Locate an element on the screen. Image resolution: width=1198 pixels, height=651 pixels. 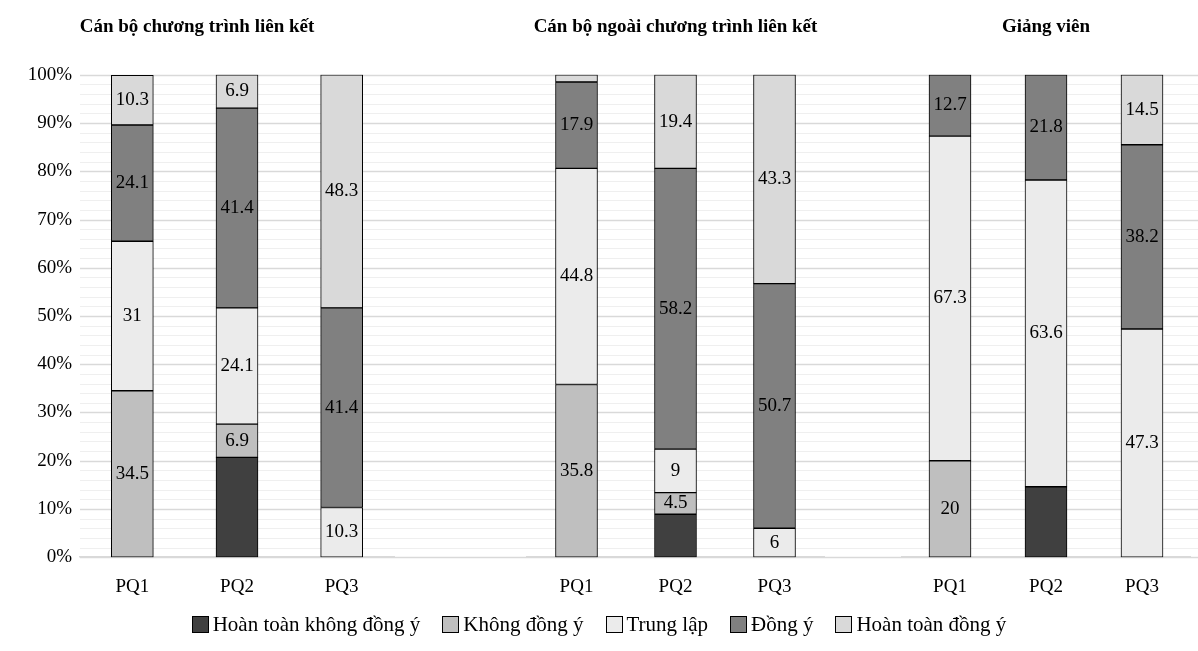
y-tick-label: 90% is located at coordinates (55, 122).